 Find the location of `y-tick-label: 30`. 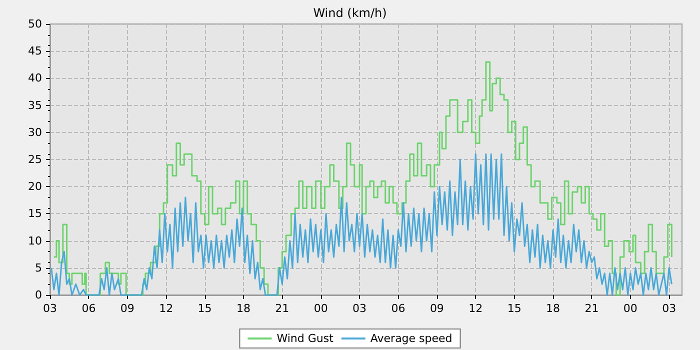

y-tick-label: 30 is located at coordinates (35, 132).